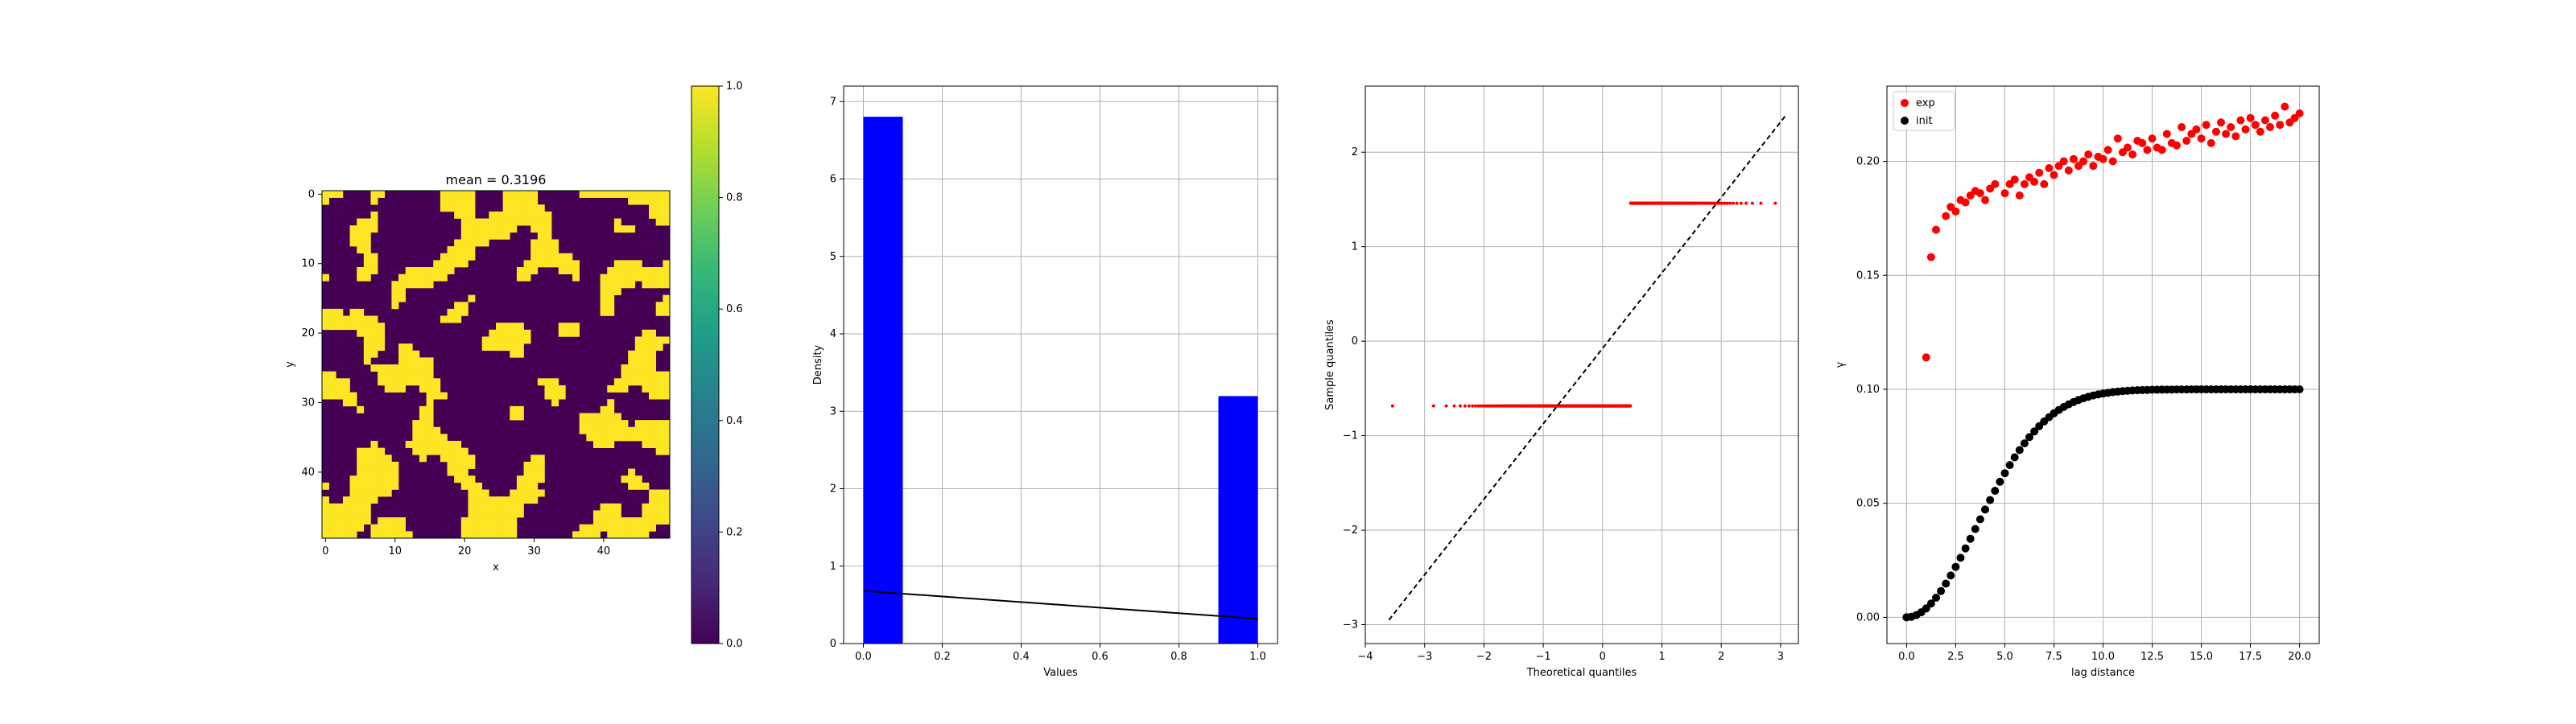 Image resolution: width=2576 pixels, height=724 pixels. I want to click on x-tick-label: 20.0, so click(2299, 657).